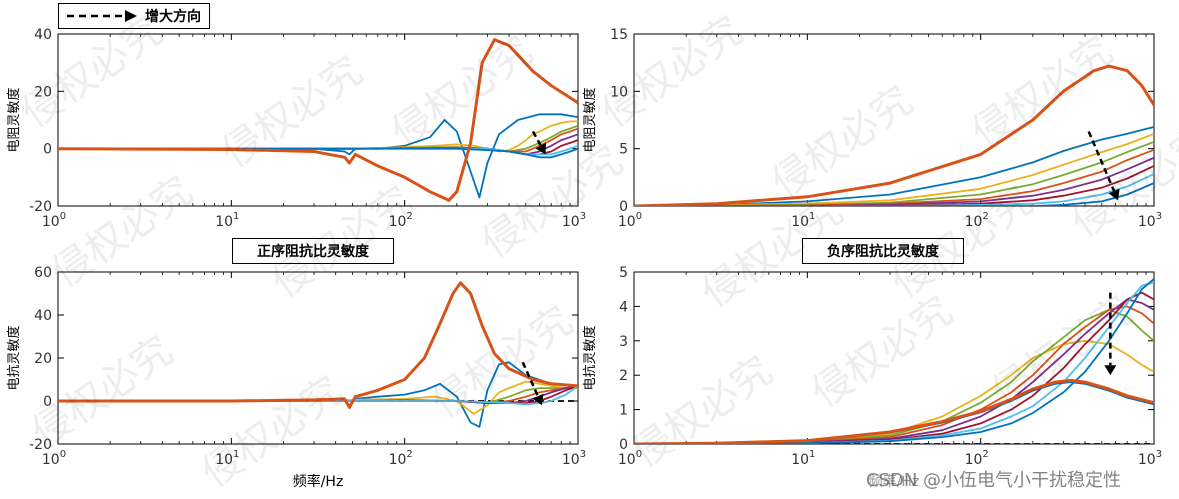  Describe the element at coordinates (318, 481) in the screenshot. I see `x-axis-label: 频率/Hz` at that location.